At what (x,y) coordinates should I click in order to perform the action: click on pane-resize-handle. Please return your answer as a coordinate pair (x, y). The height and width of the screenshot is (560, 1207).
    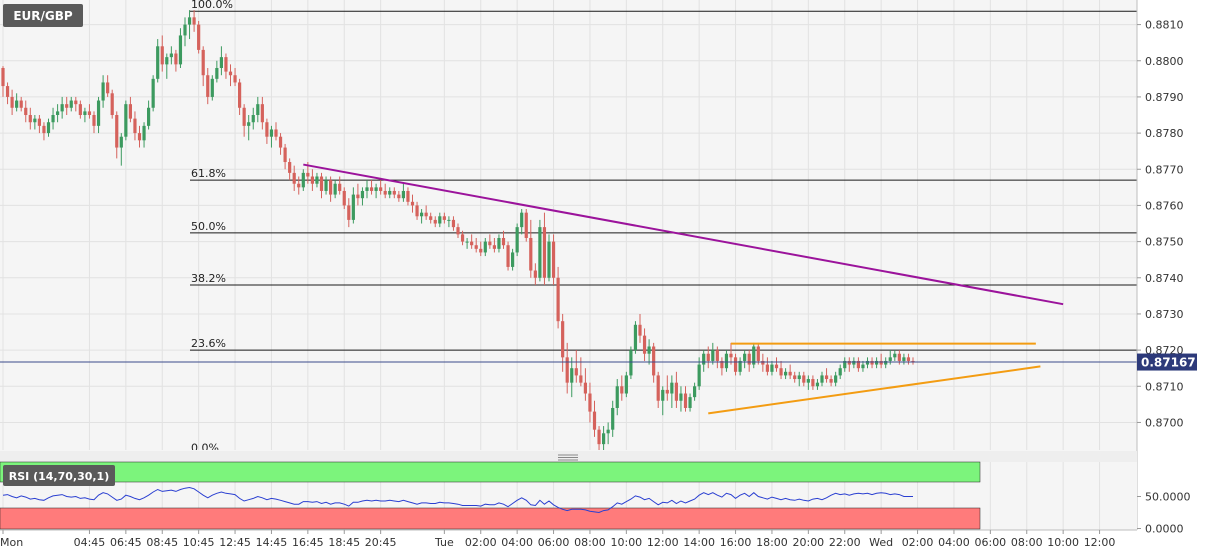
    Looking at the image, I should click on (568, 457).